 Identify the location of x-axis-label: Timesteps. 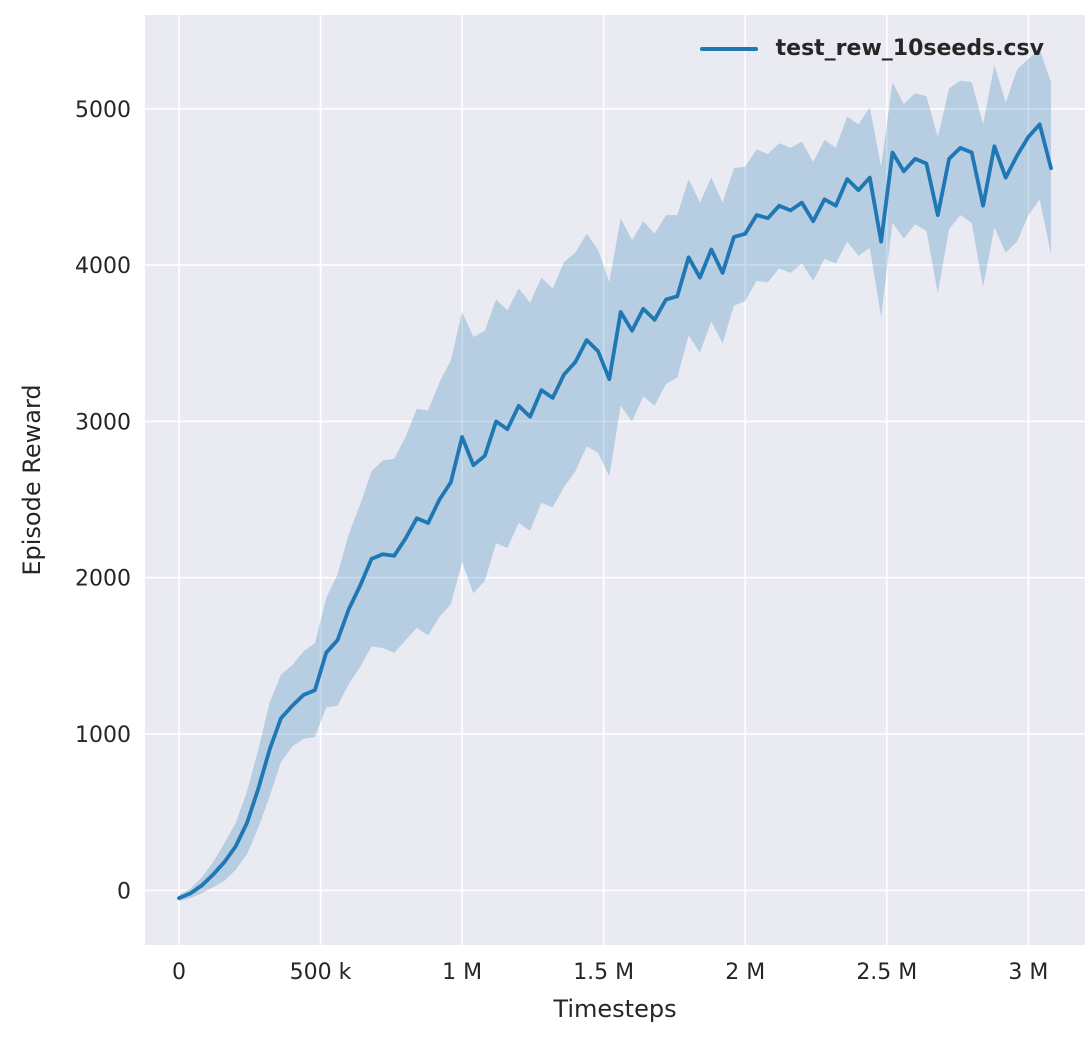
(615, 1009).